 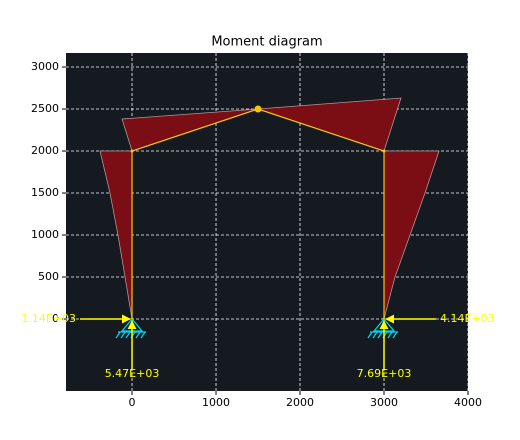 What do you see at coordinates (45, 66) in the screenshot?
I see `y-tick-label: 3000` at bounding box center [45, 66].